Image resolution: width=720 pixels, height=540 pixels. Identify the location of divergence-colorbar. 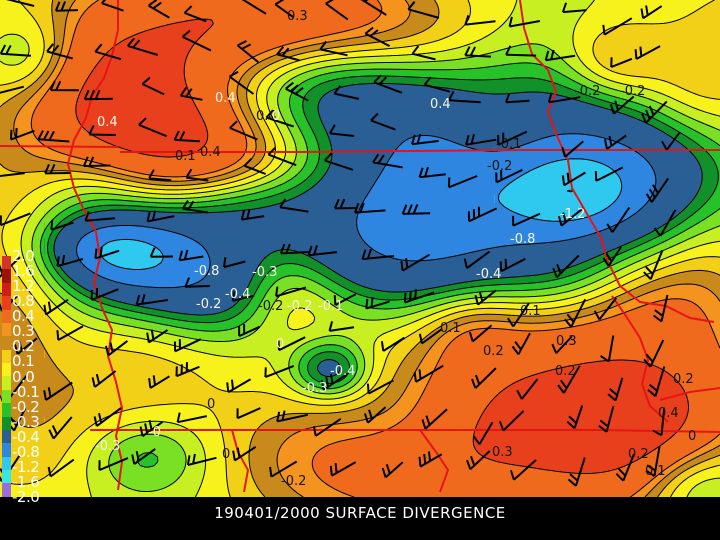
(6, 376).